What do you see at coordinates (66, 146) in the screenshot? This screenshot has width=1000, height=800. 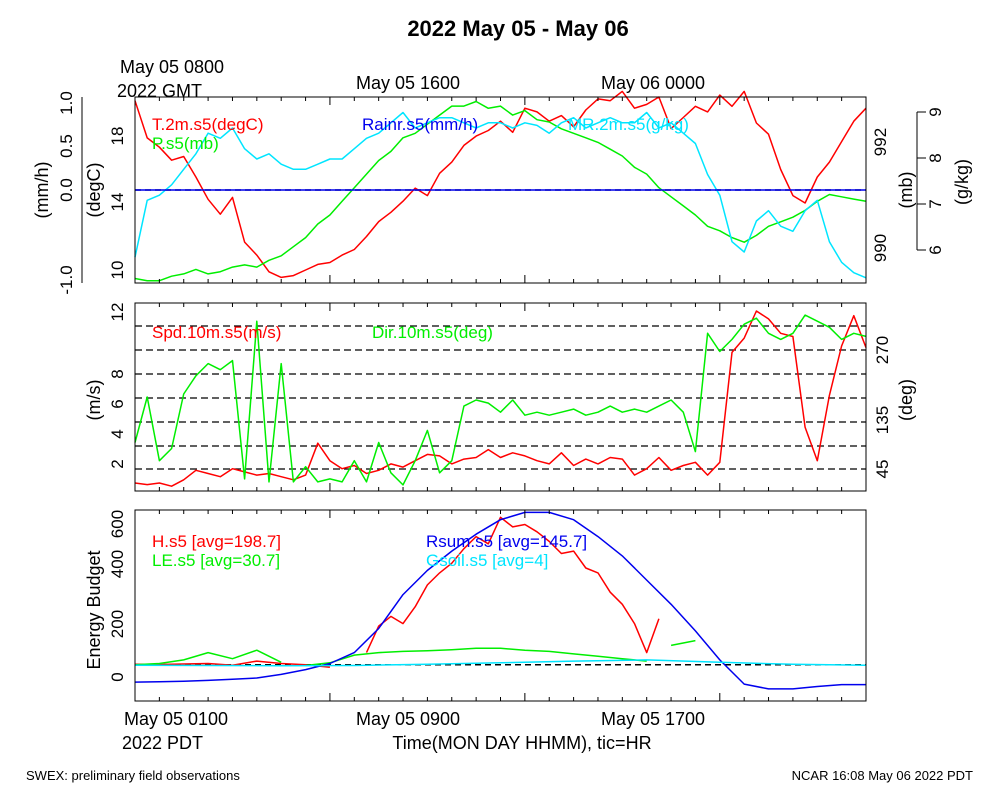 I see `rain-tick-2: 0.5` at bounding box center [66, 146].